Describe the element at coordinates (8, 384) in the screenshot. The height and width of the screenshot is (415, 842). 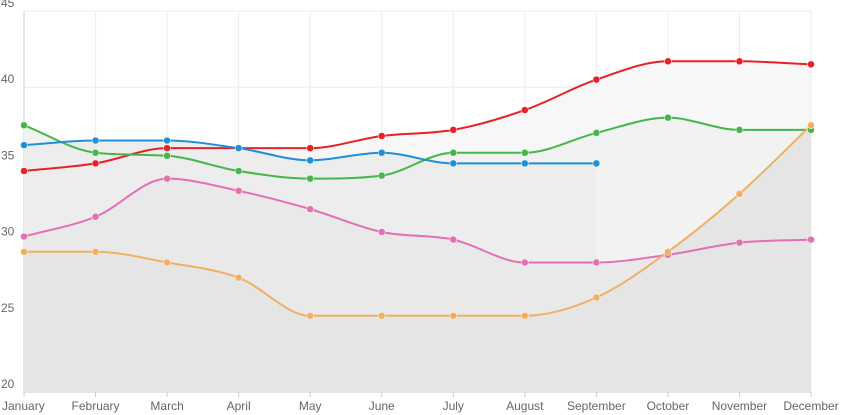
I see `y-tick-label: 20` at that location.